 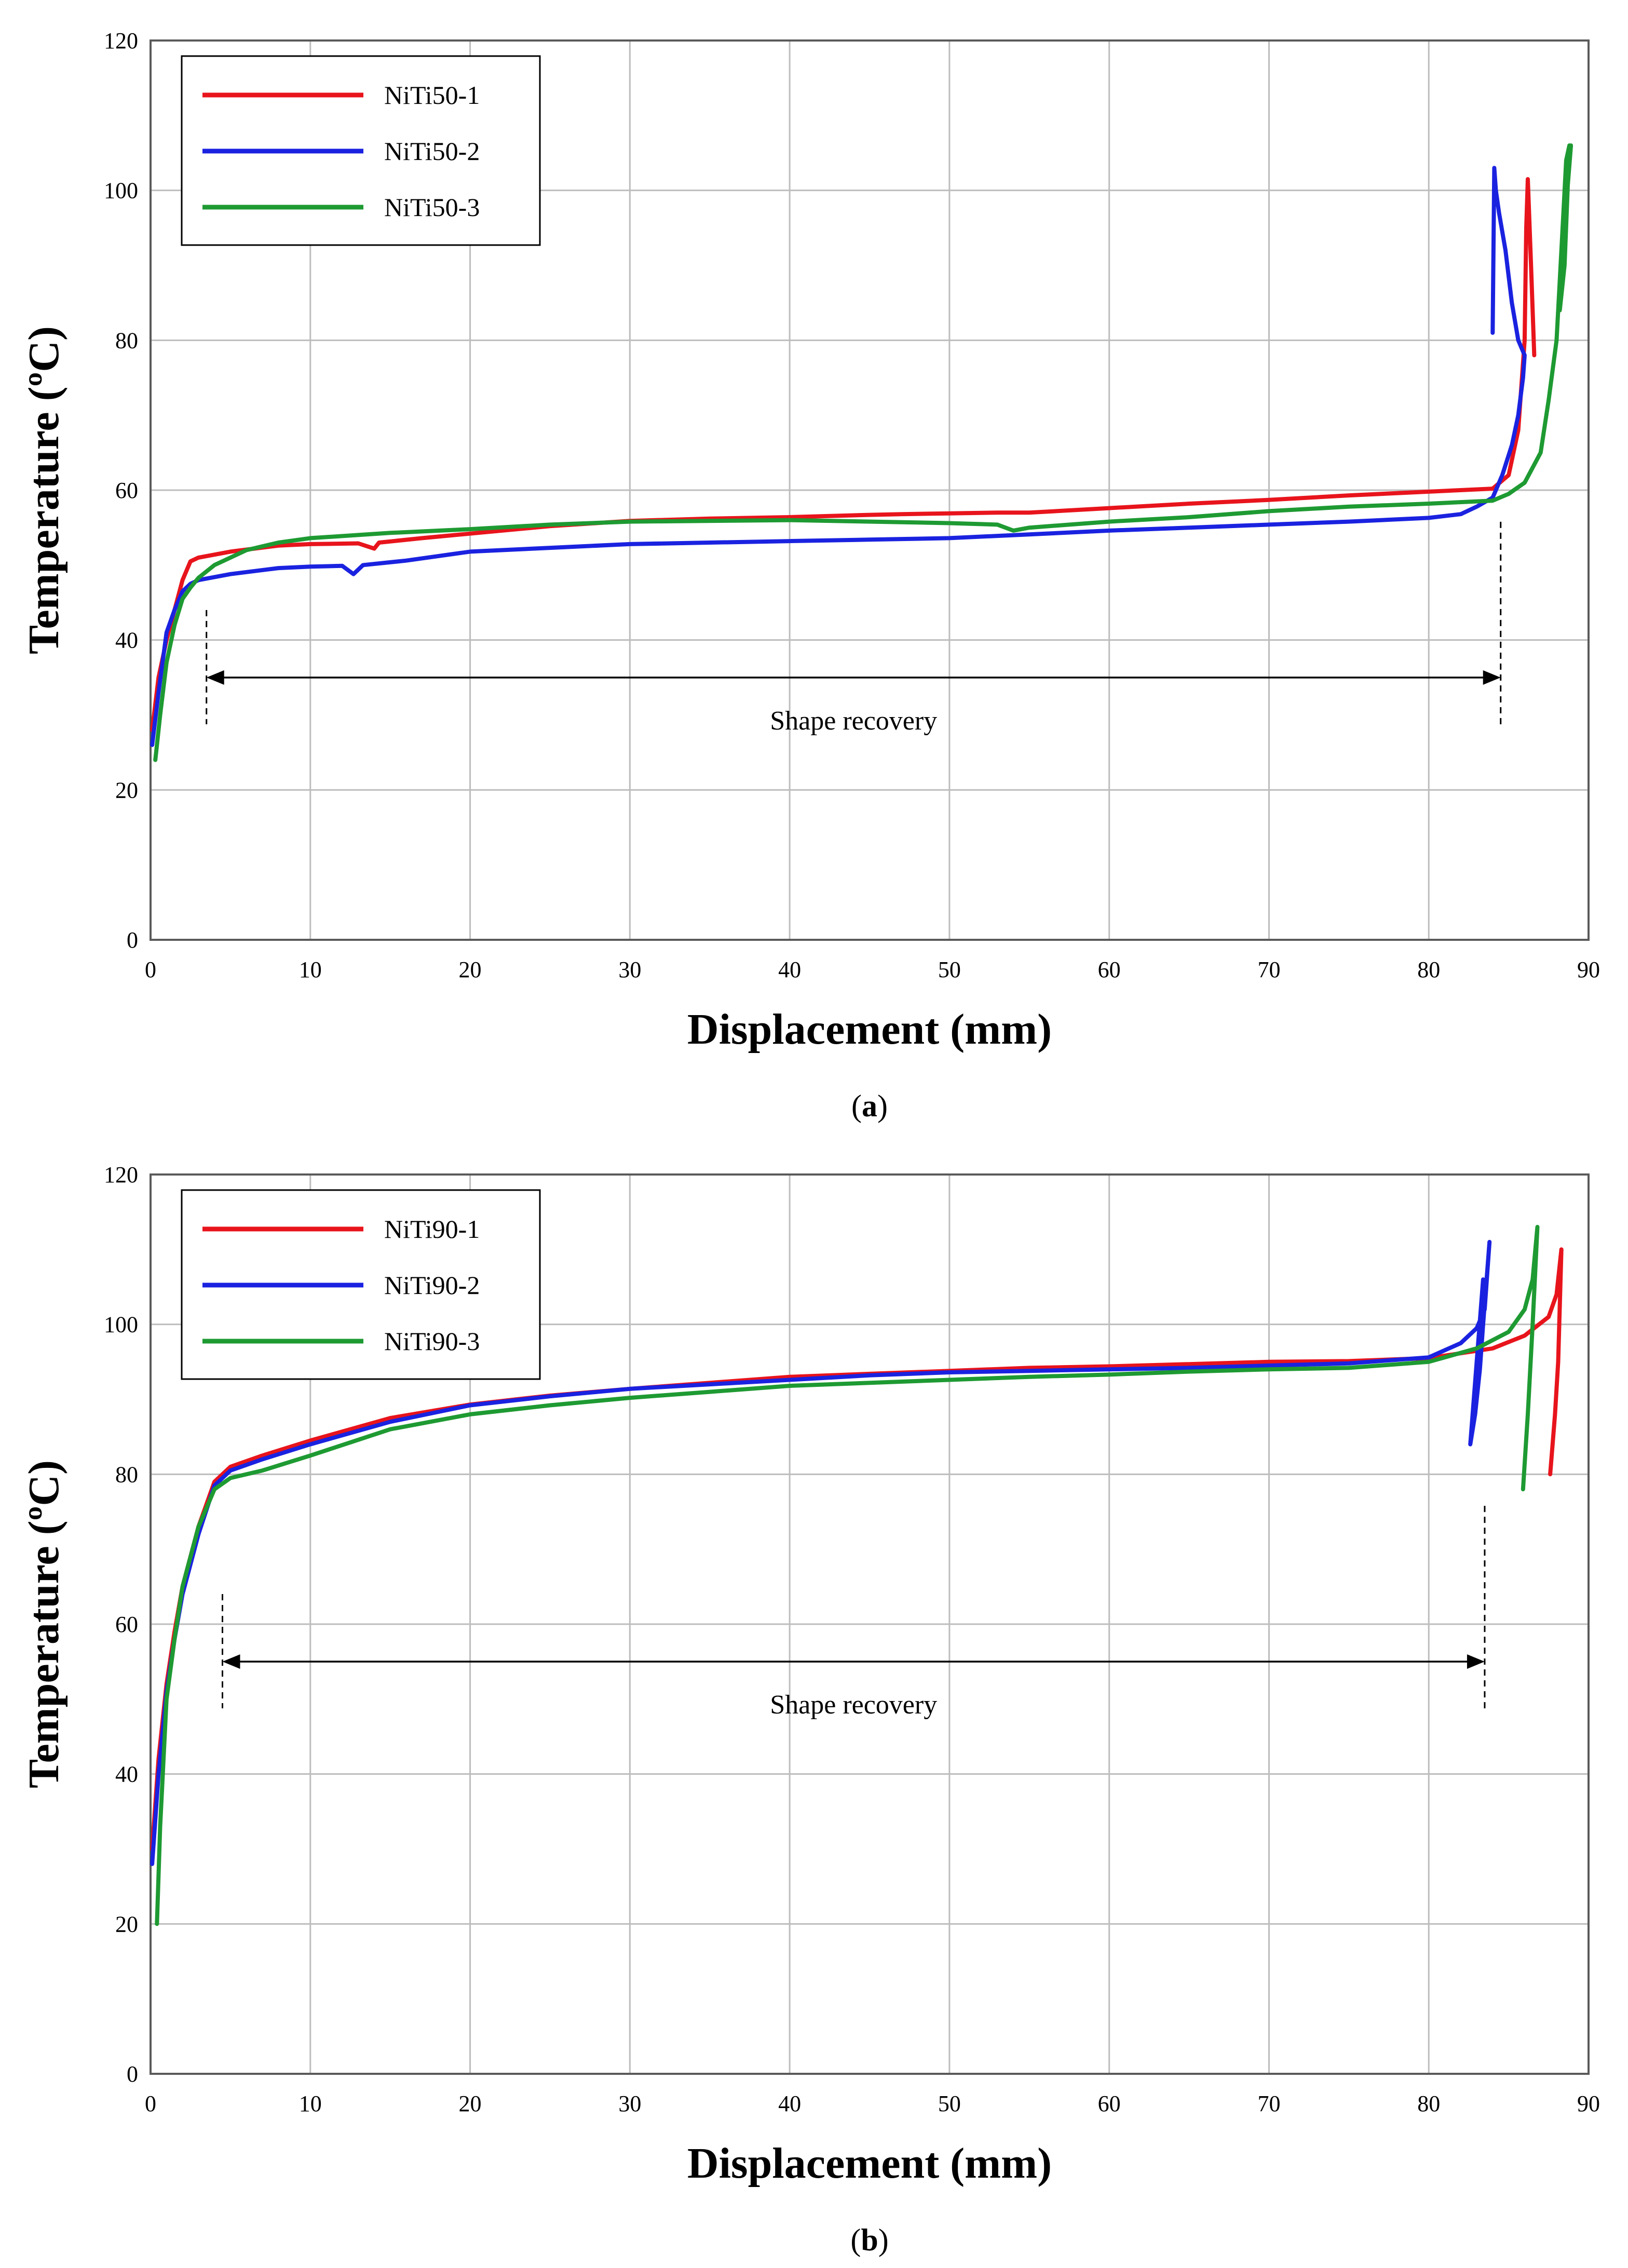 What do you see at coordinates (432, 151) in the screenshot?
I see `charta-legend-label-NiTi50-2: NiTi50-2` at bounding box center [432, 151].